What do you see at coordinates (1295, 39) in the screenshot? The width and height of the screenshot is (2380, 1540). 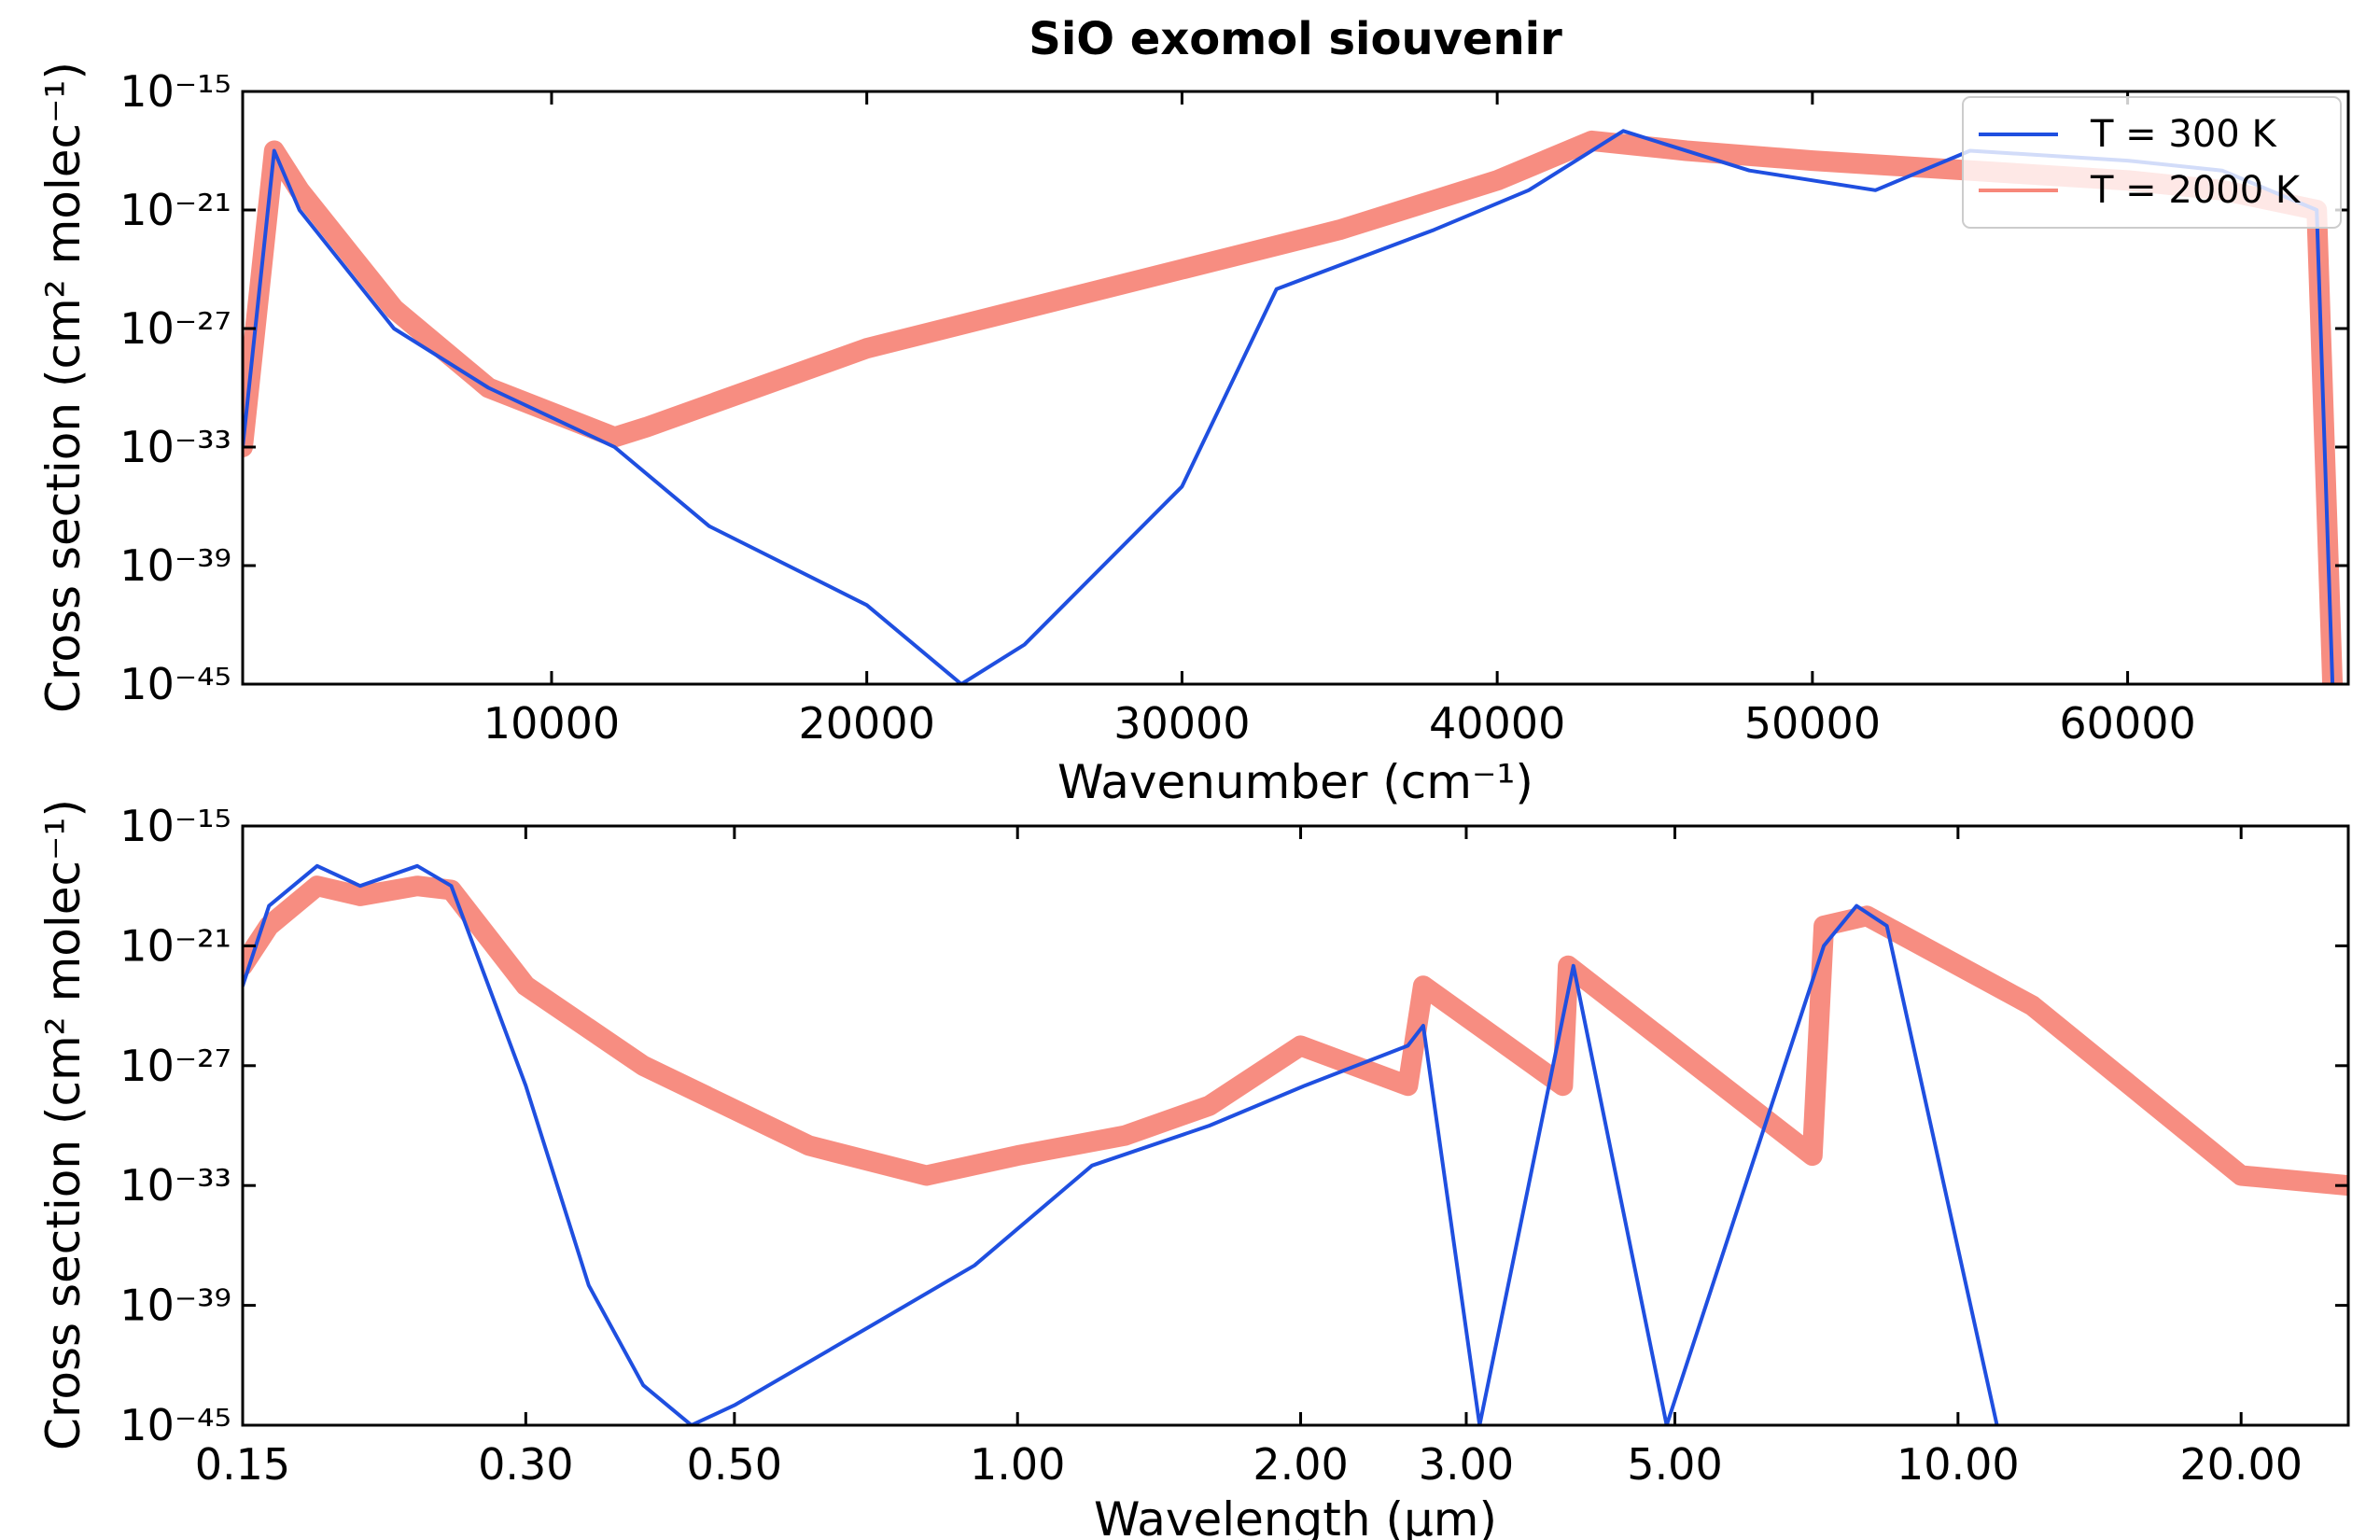 I see `chart-title: SiO exomol siouvenir` at bounding box center [1295, 39].